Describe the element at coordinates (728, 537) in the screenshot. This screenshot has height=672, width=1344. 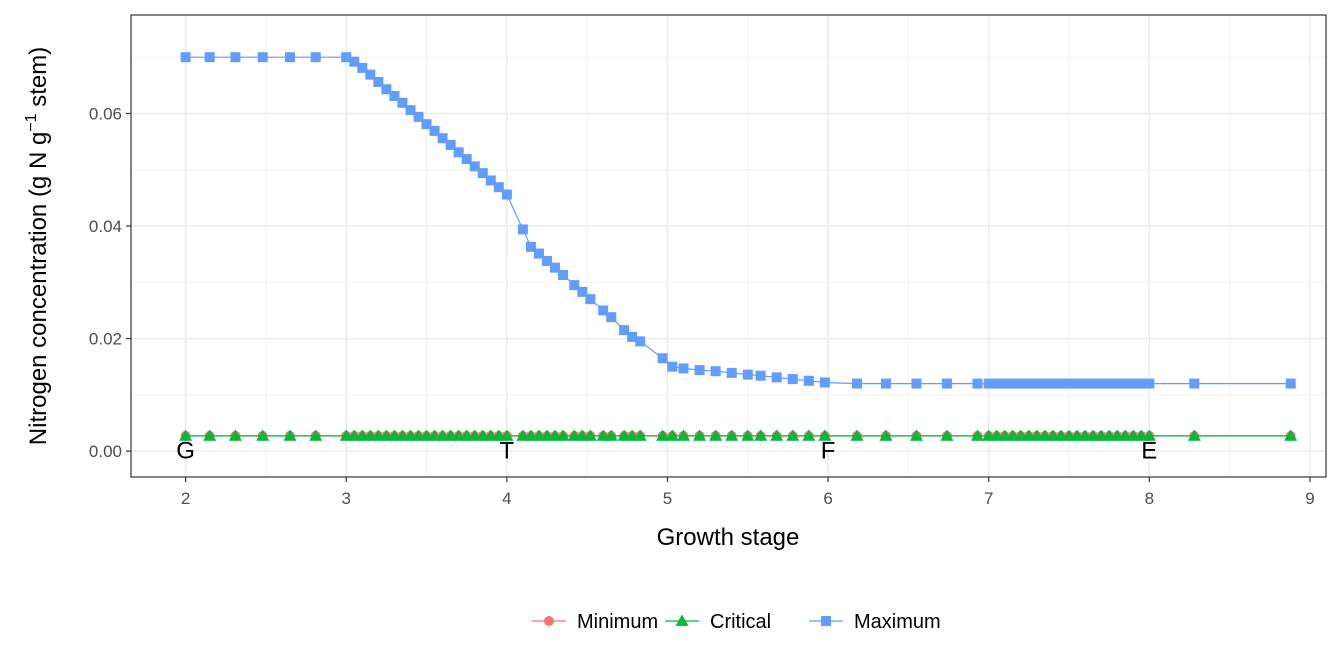
I see `x-axis-title: Growth stage` at that location.